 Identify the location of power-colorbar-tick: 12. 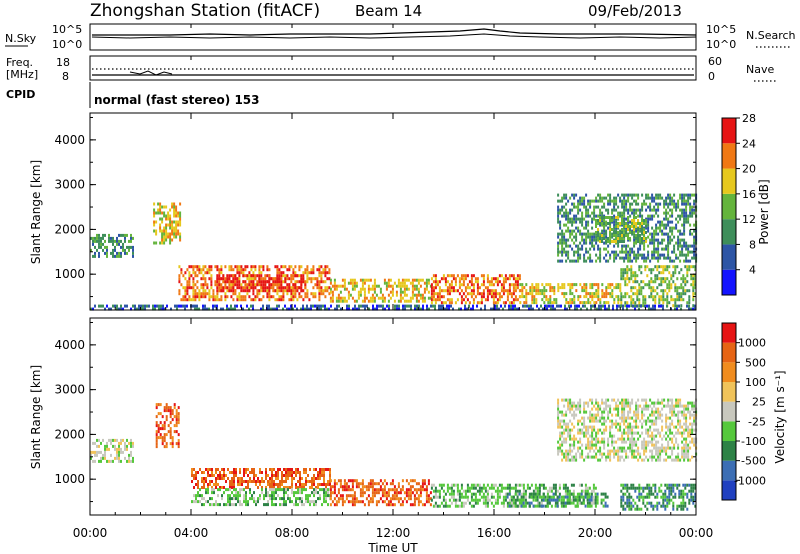
(749, 219).